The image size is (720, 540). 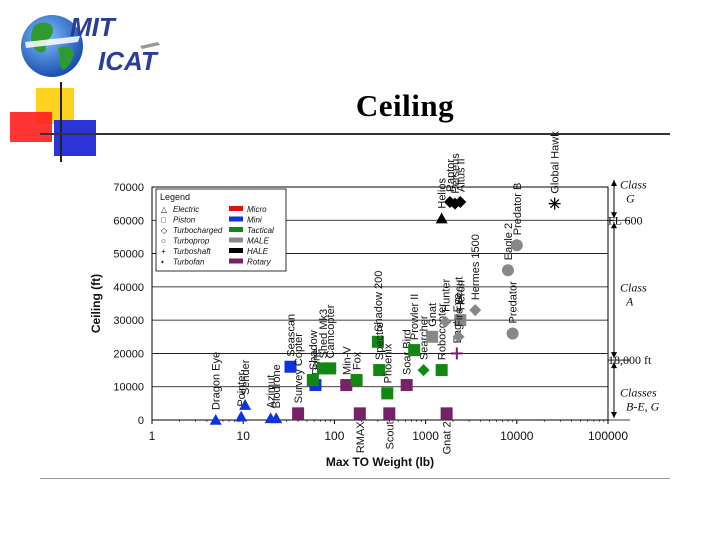 I want to click on legend-class-label: Rotary, so click(x=259, y=262).